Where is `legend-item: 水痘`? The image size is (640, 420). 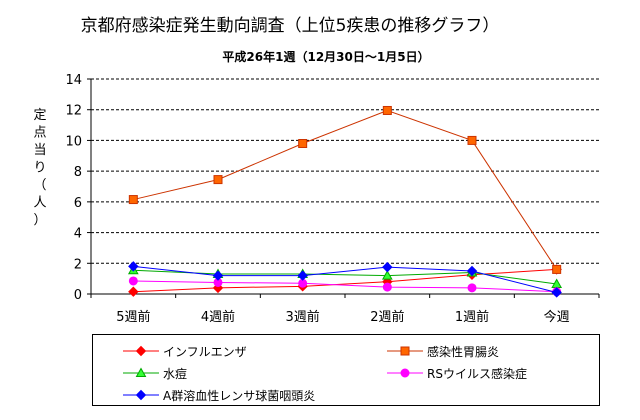 legend-item: 水痘 is located at coordinates (155, 373).